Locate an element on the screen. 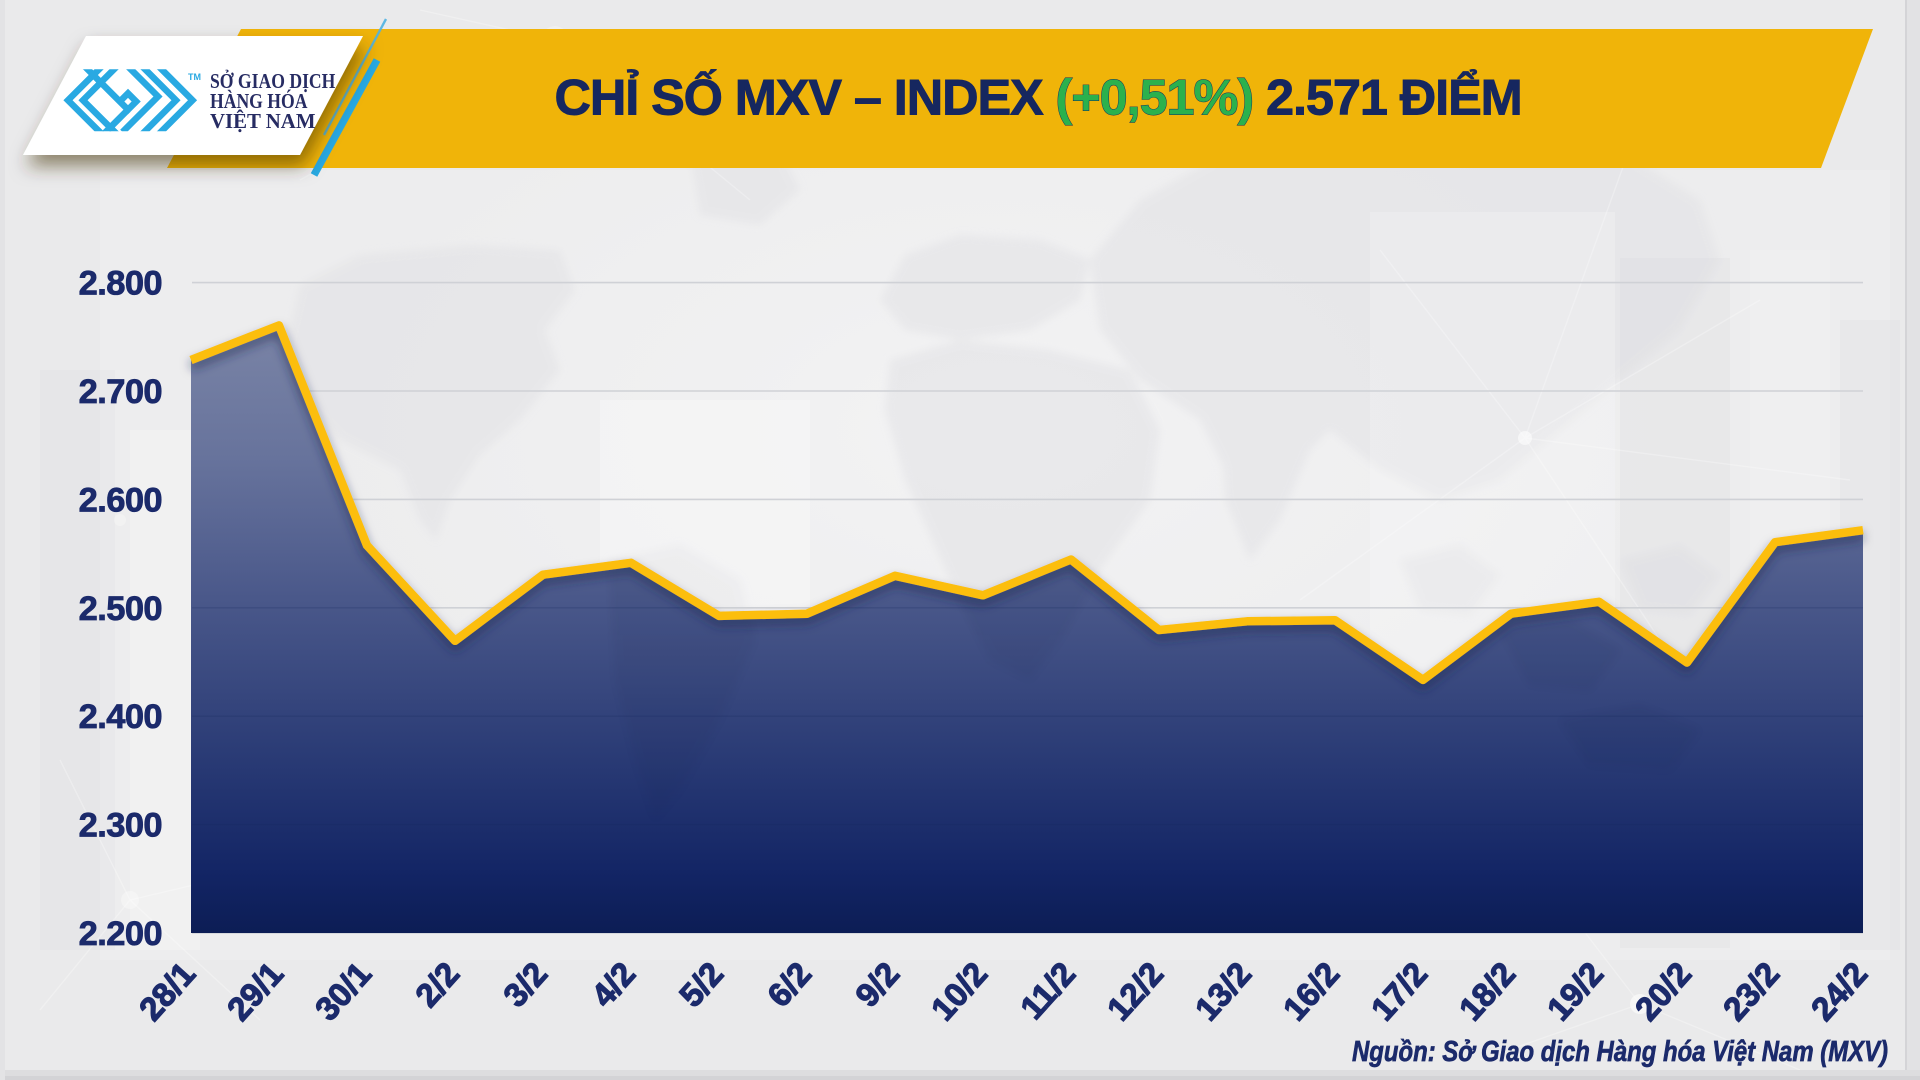  svg-text: 28/1 is located at coordinates (167, 991).